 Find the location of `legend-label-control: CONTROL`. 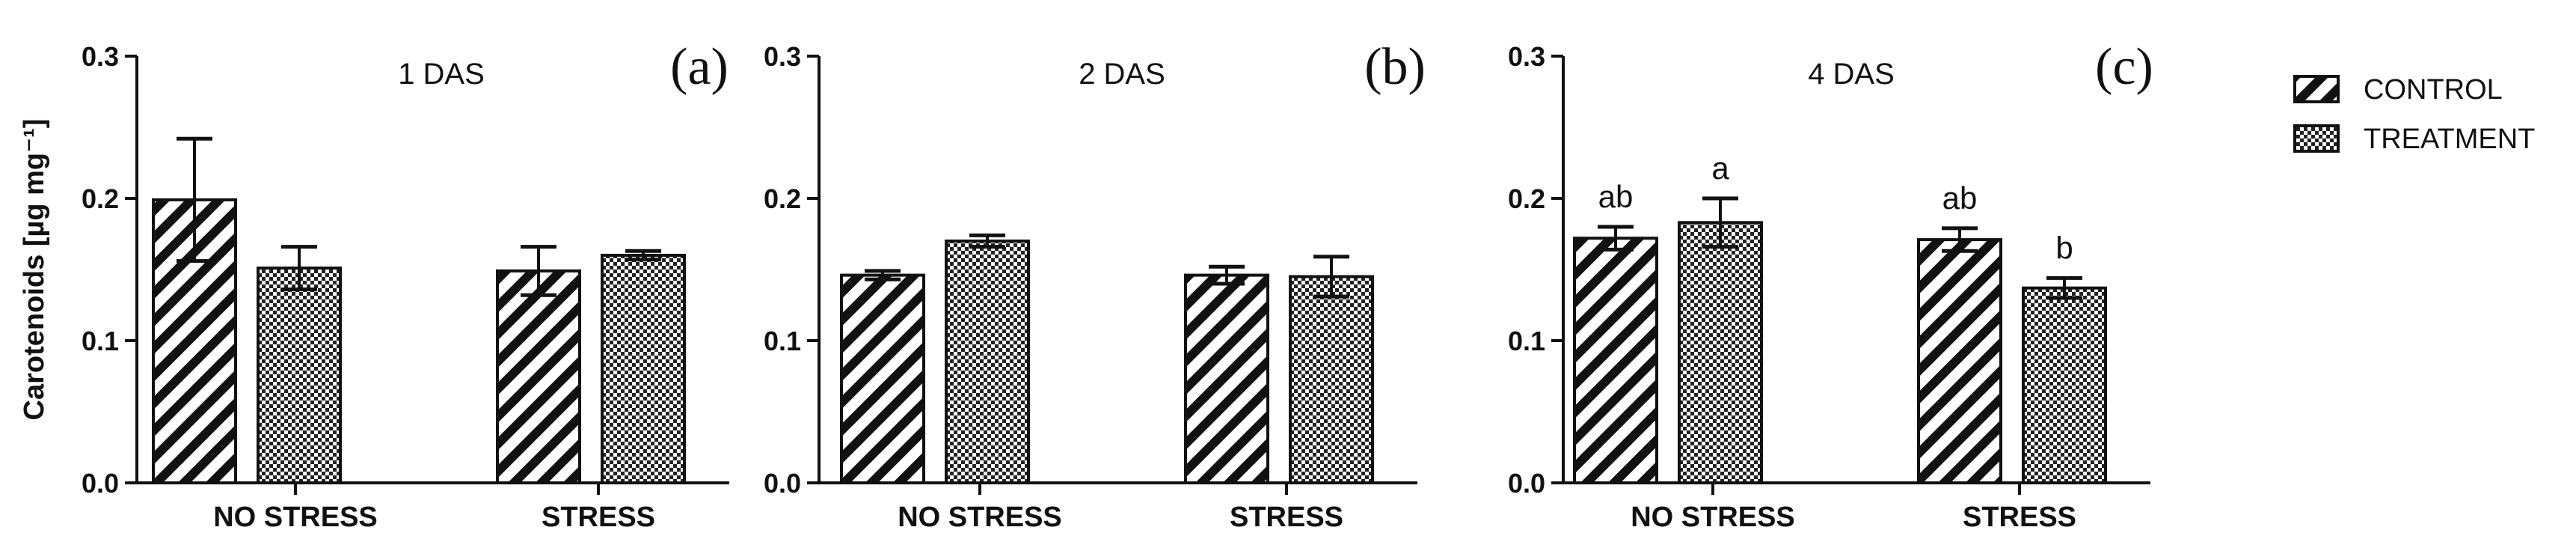

legend-label-control: CONTROL is located at coordinates (2433, 90).